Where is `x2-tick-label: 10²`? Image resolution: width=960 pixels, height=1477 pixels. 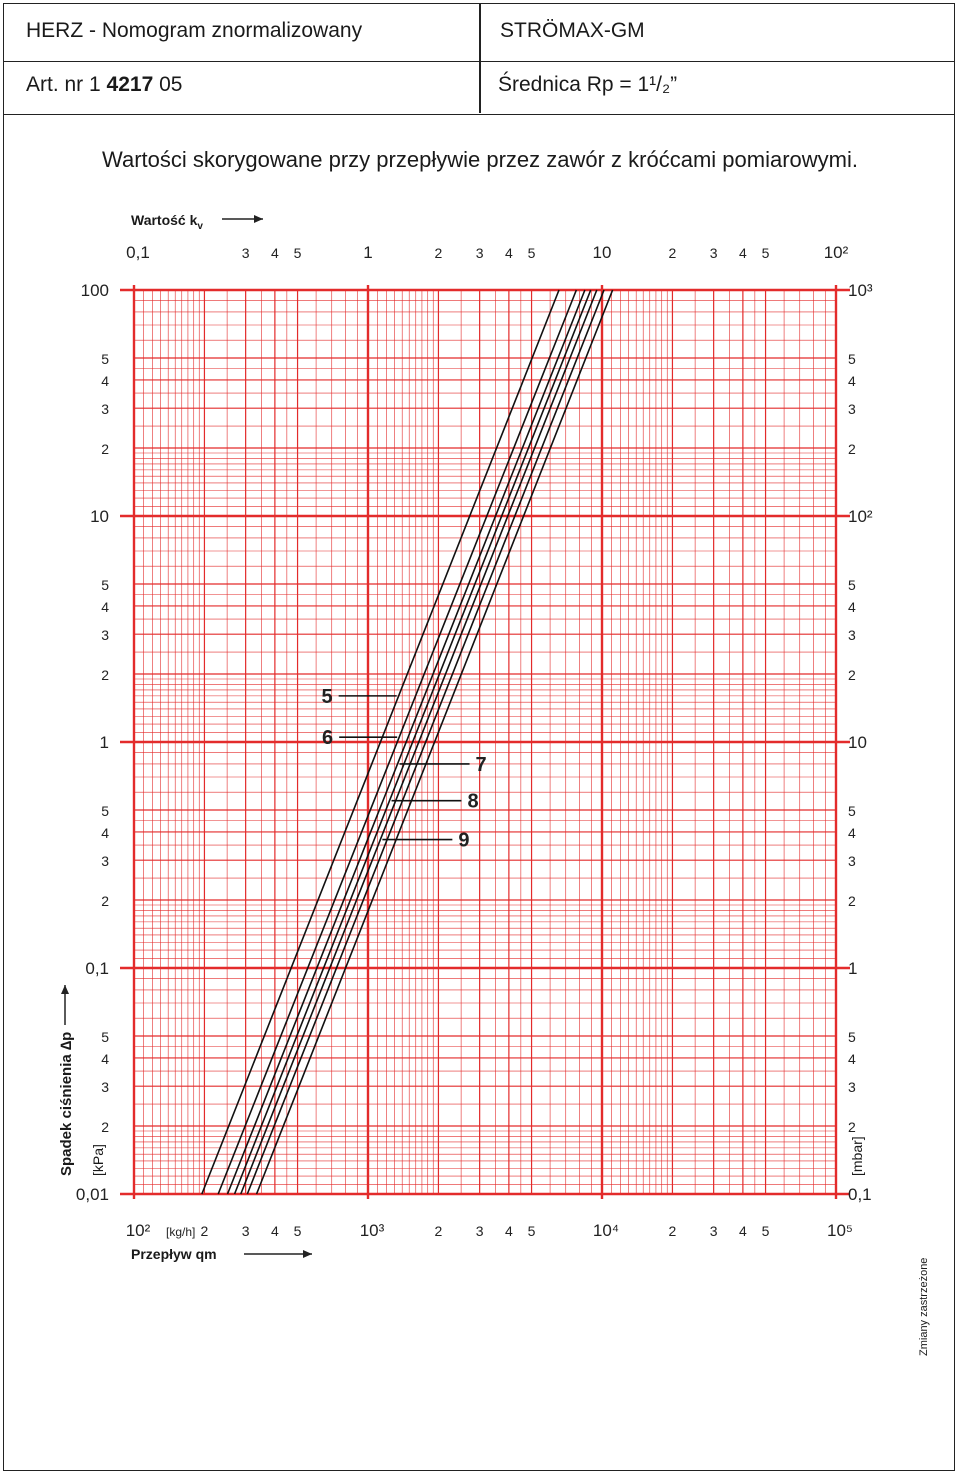
x2-tick-label: 10² is located at coordinates (836, 252).